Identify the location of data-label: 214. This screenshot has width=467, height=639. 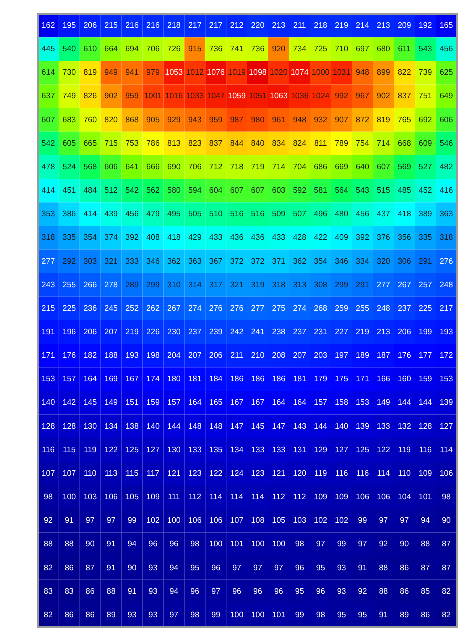
(363, 25).